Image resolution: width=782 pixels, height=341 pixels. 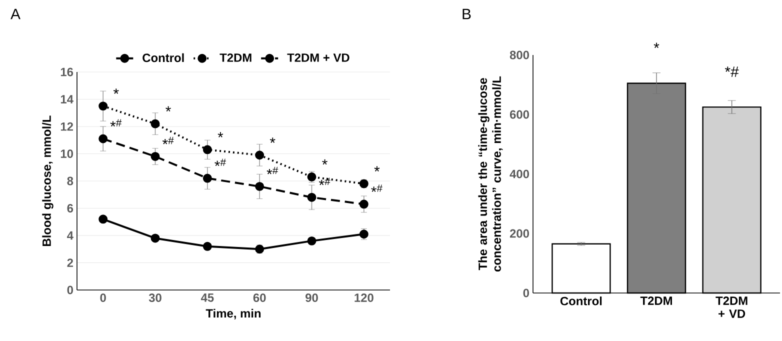 What do you see at coordinates (519, 174) in the screenshot?
I see `y-tick-label: 400` at bounding box center [519, 174].